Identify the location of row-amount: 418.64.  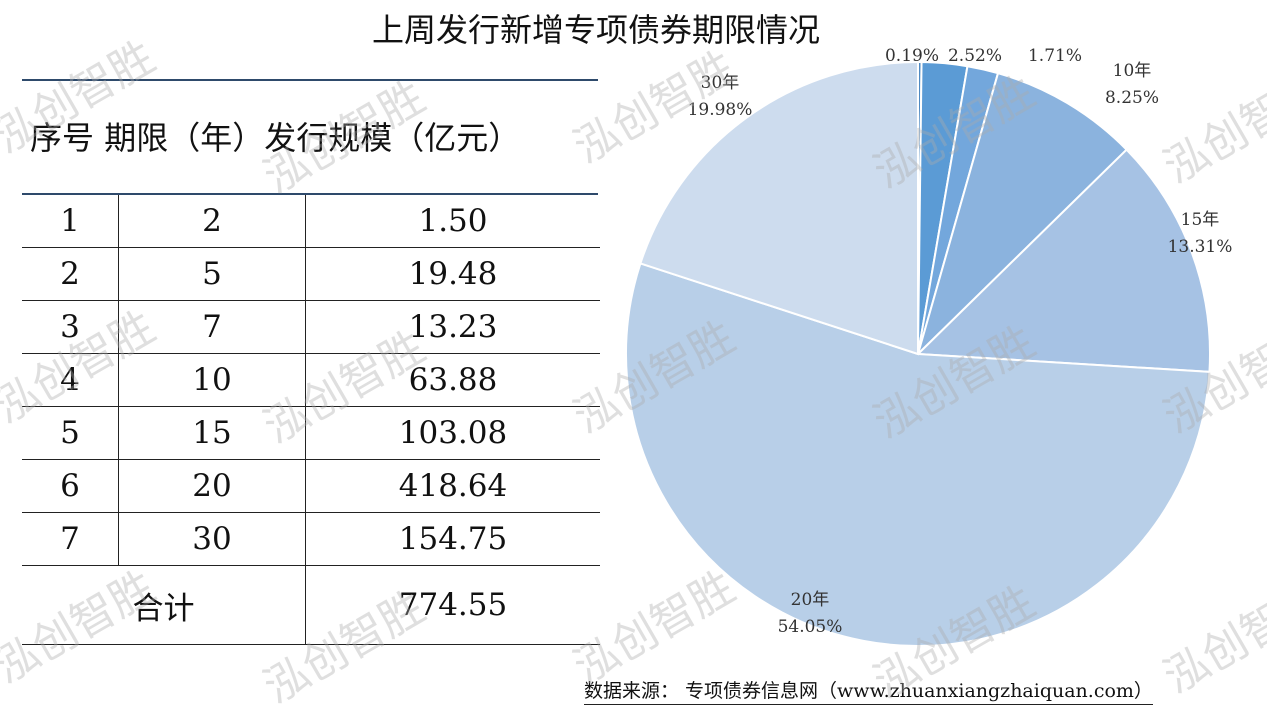
(452, 486).